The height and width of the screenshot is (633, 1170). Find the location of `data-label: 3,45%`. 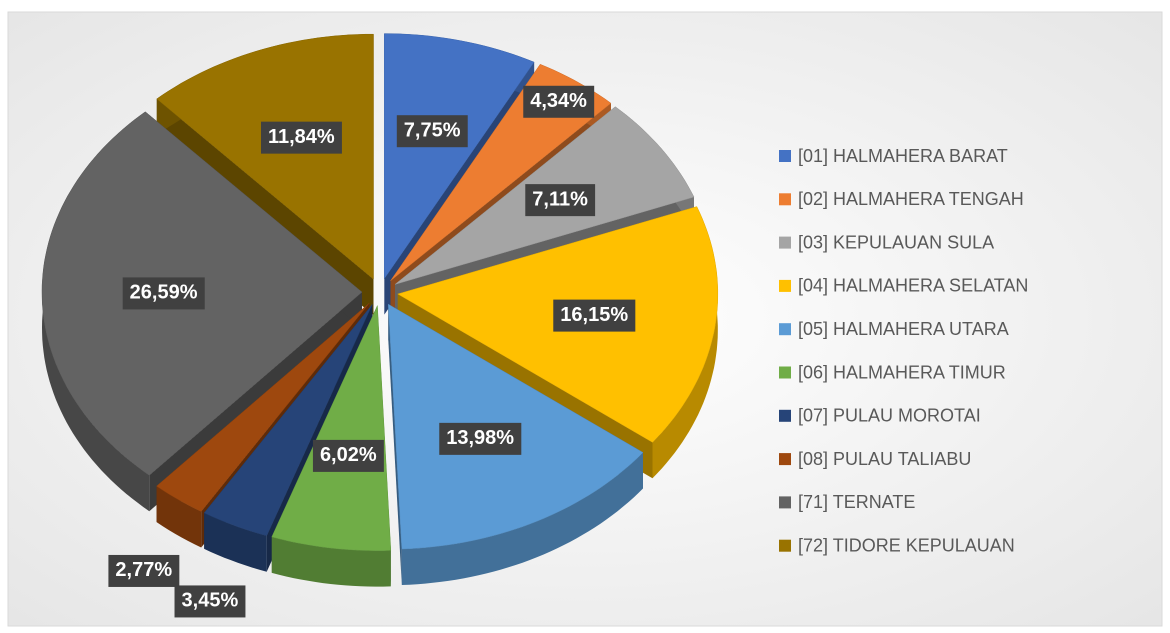

data-label: 3,45% is located at coordinates (210, 601).